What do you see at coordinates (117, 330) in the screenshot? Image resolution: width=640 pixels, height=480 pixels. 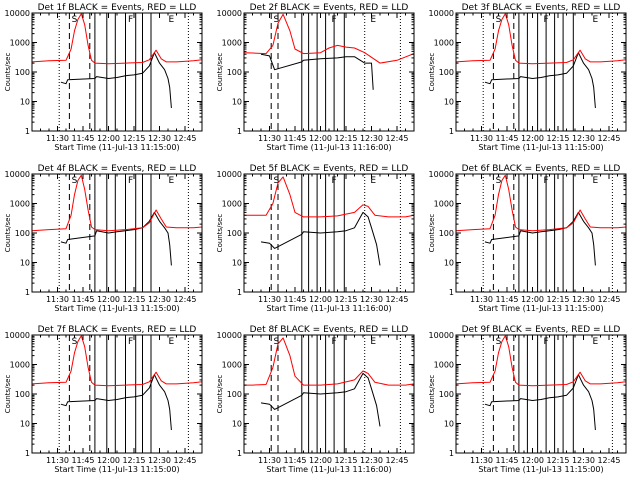 I see `panel-title: Det 7f BLACK = Events, RED = LLD` at bounding box center [117, 330].